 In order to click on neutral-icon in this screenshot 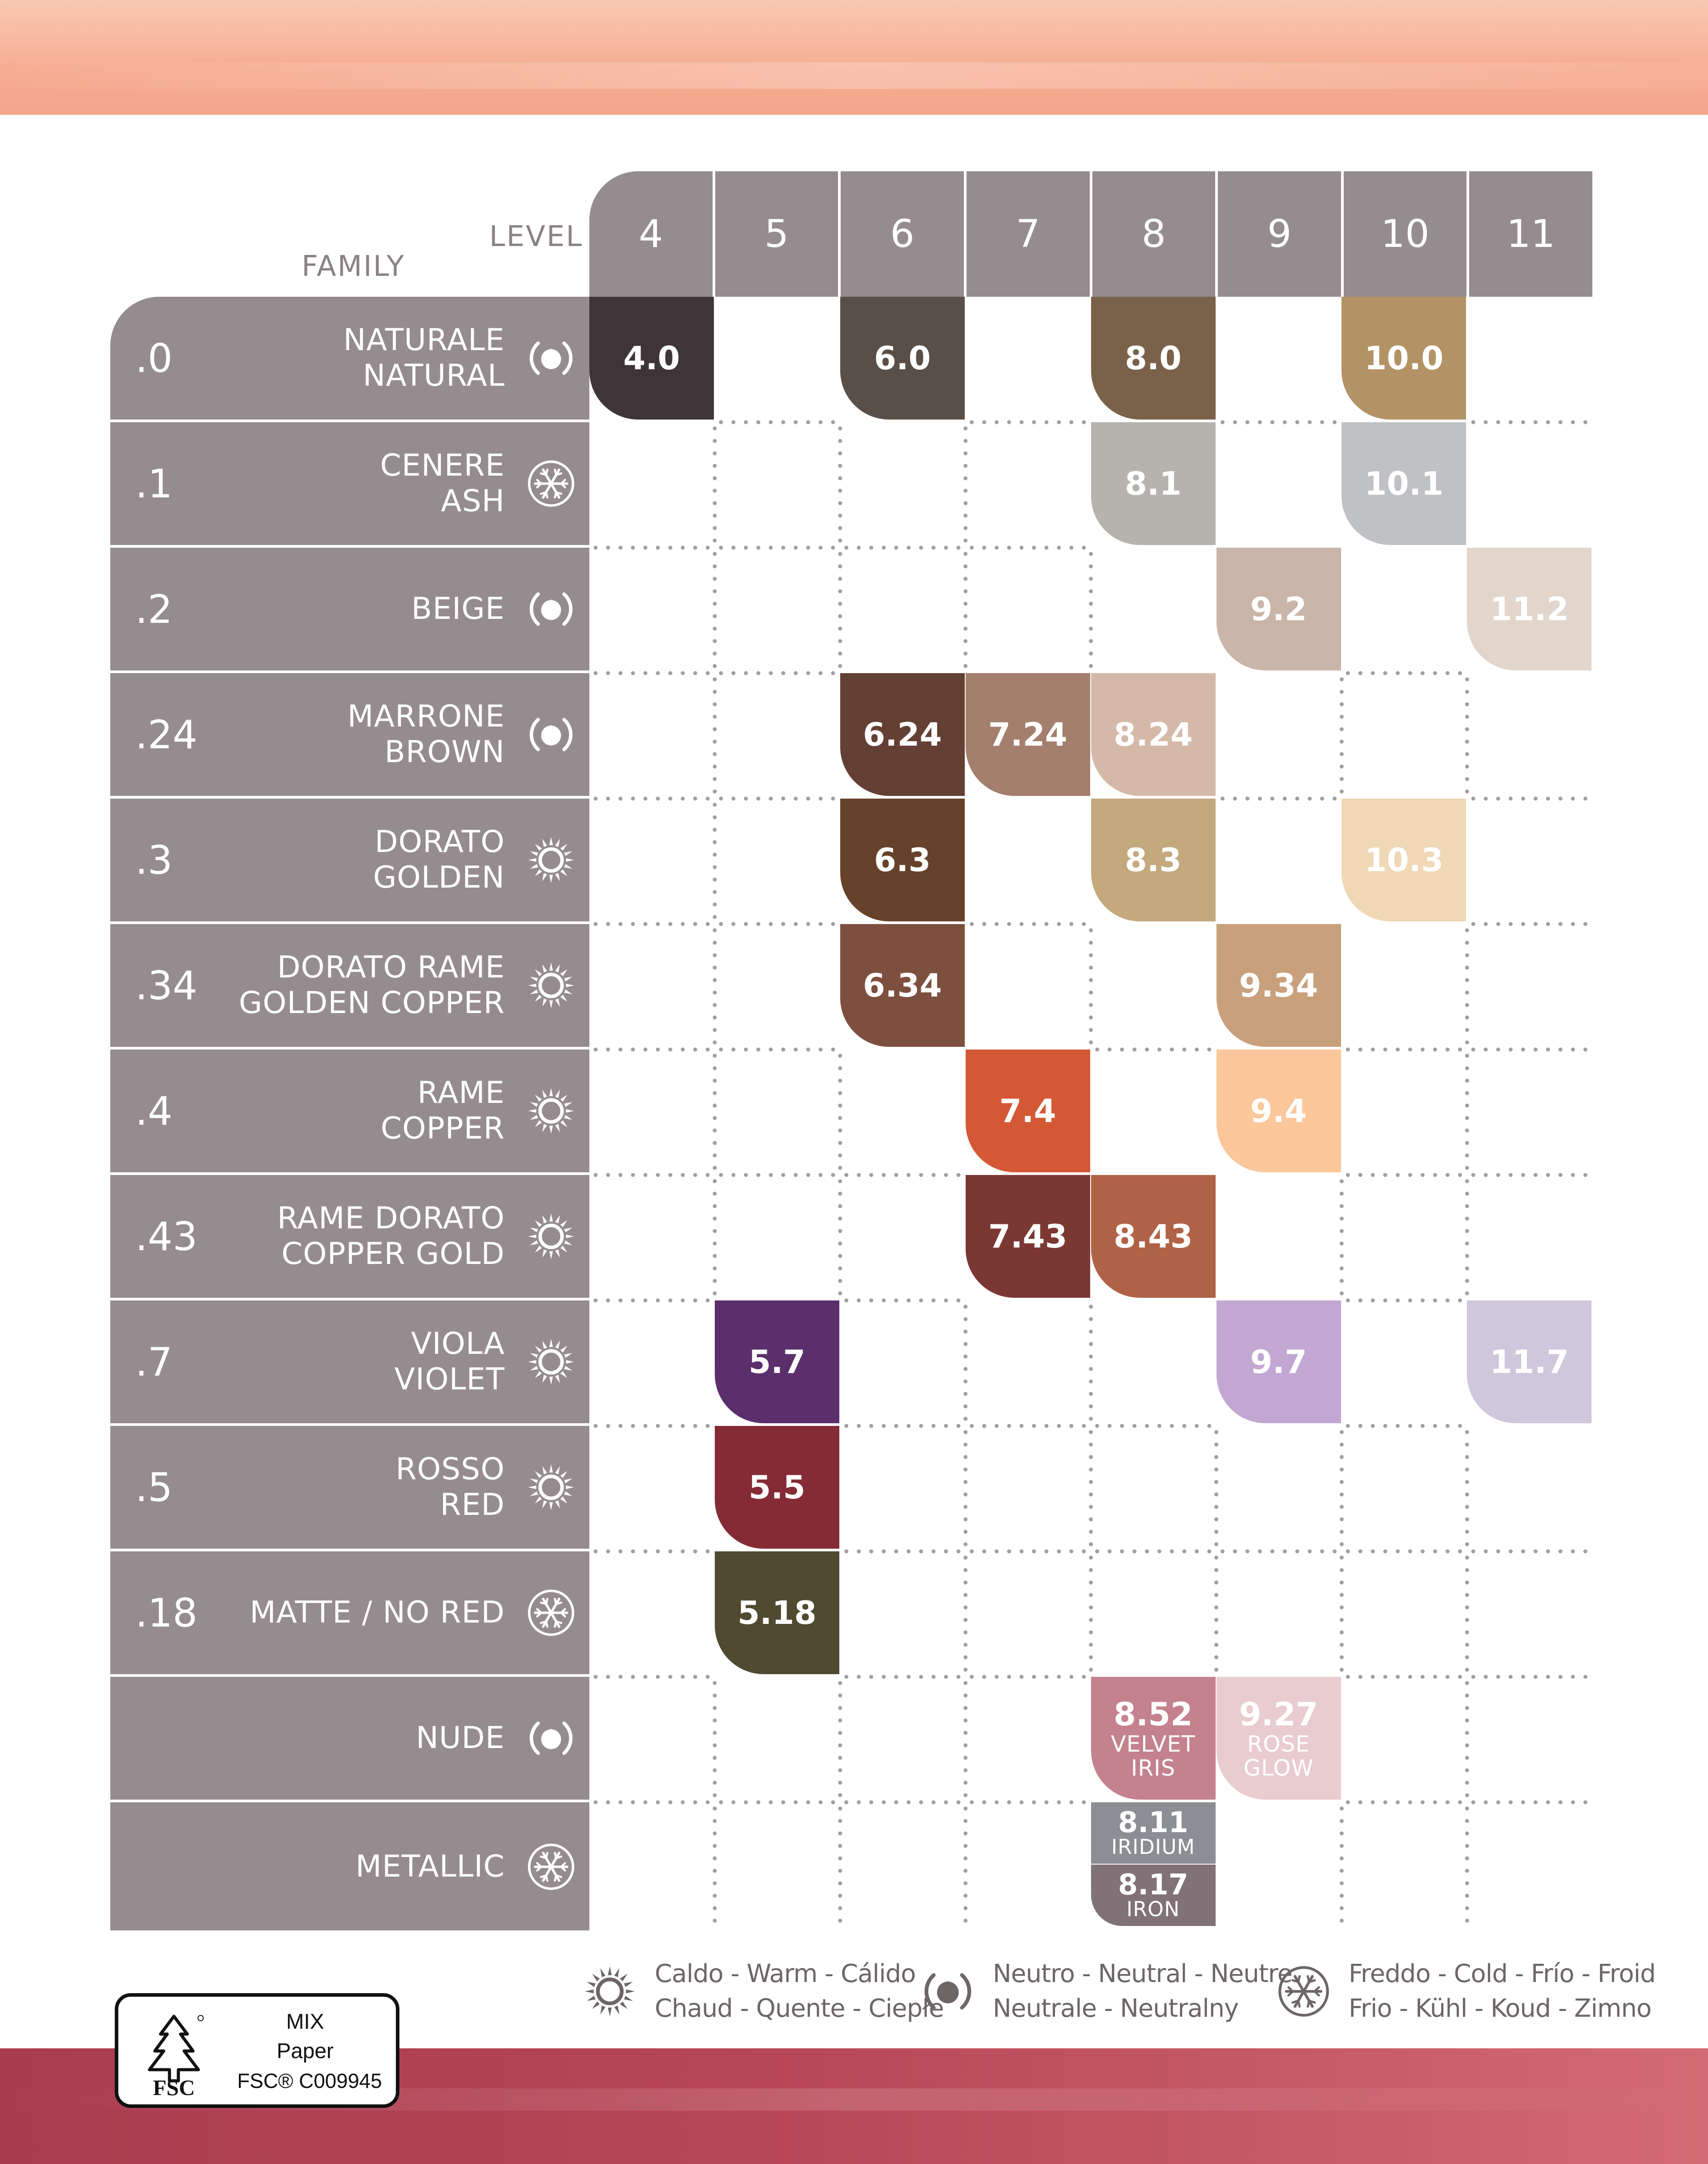, I will do `click(551, 358)`.